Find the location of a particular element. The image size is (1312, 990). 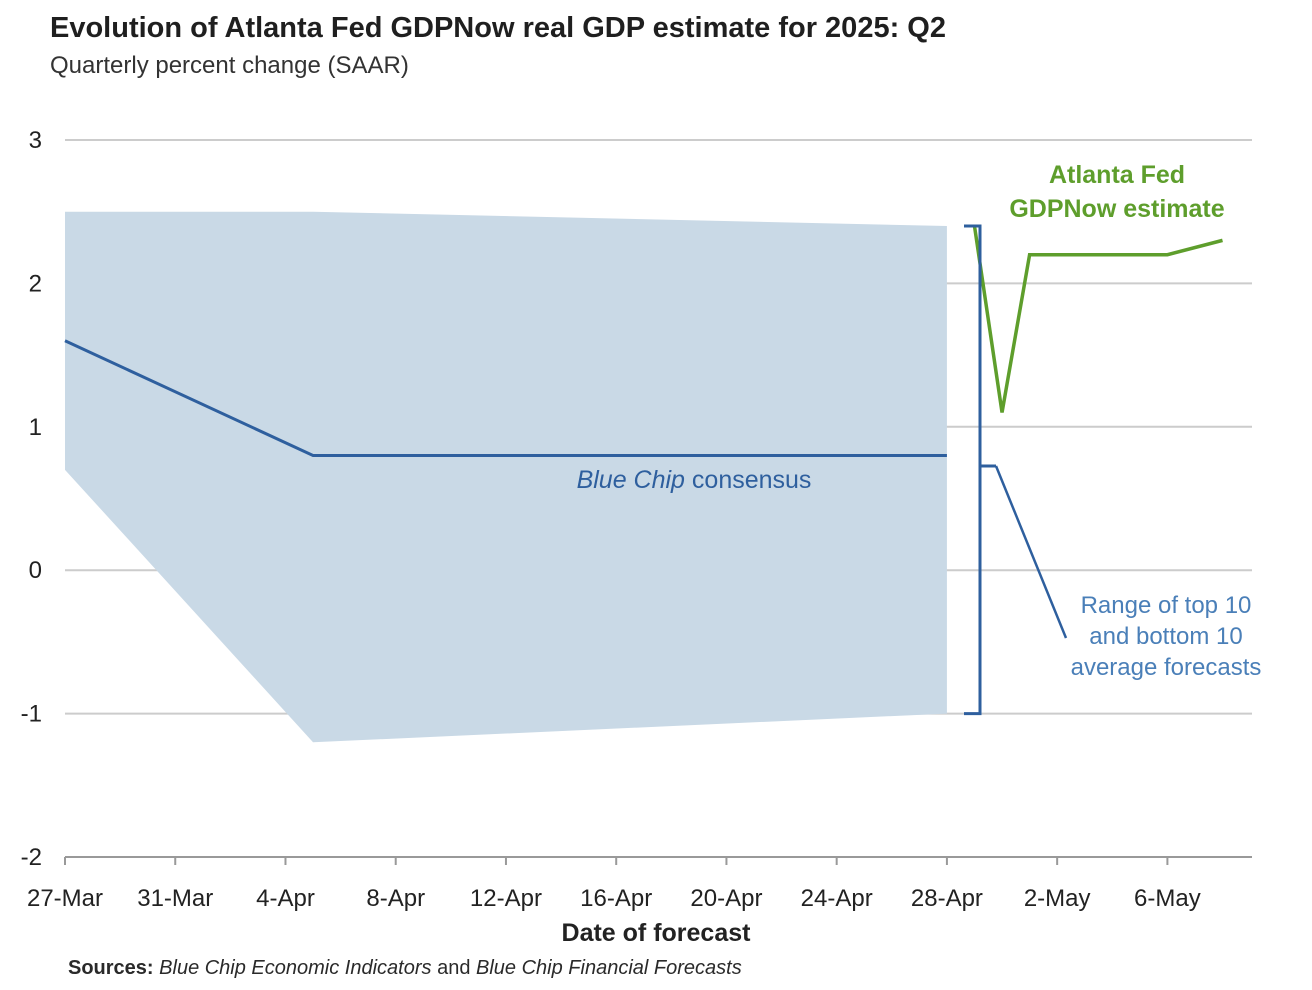

sources-label: Sources: is located at coordinates (111, 968).